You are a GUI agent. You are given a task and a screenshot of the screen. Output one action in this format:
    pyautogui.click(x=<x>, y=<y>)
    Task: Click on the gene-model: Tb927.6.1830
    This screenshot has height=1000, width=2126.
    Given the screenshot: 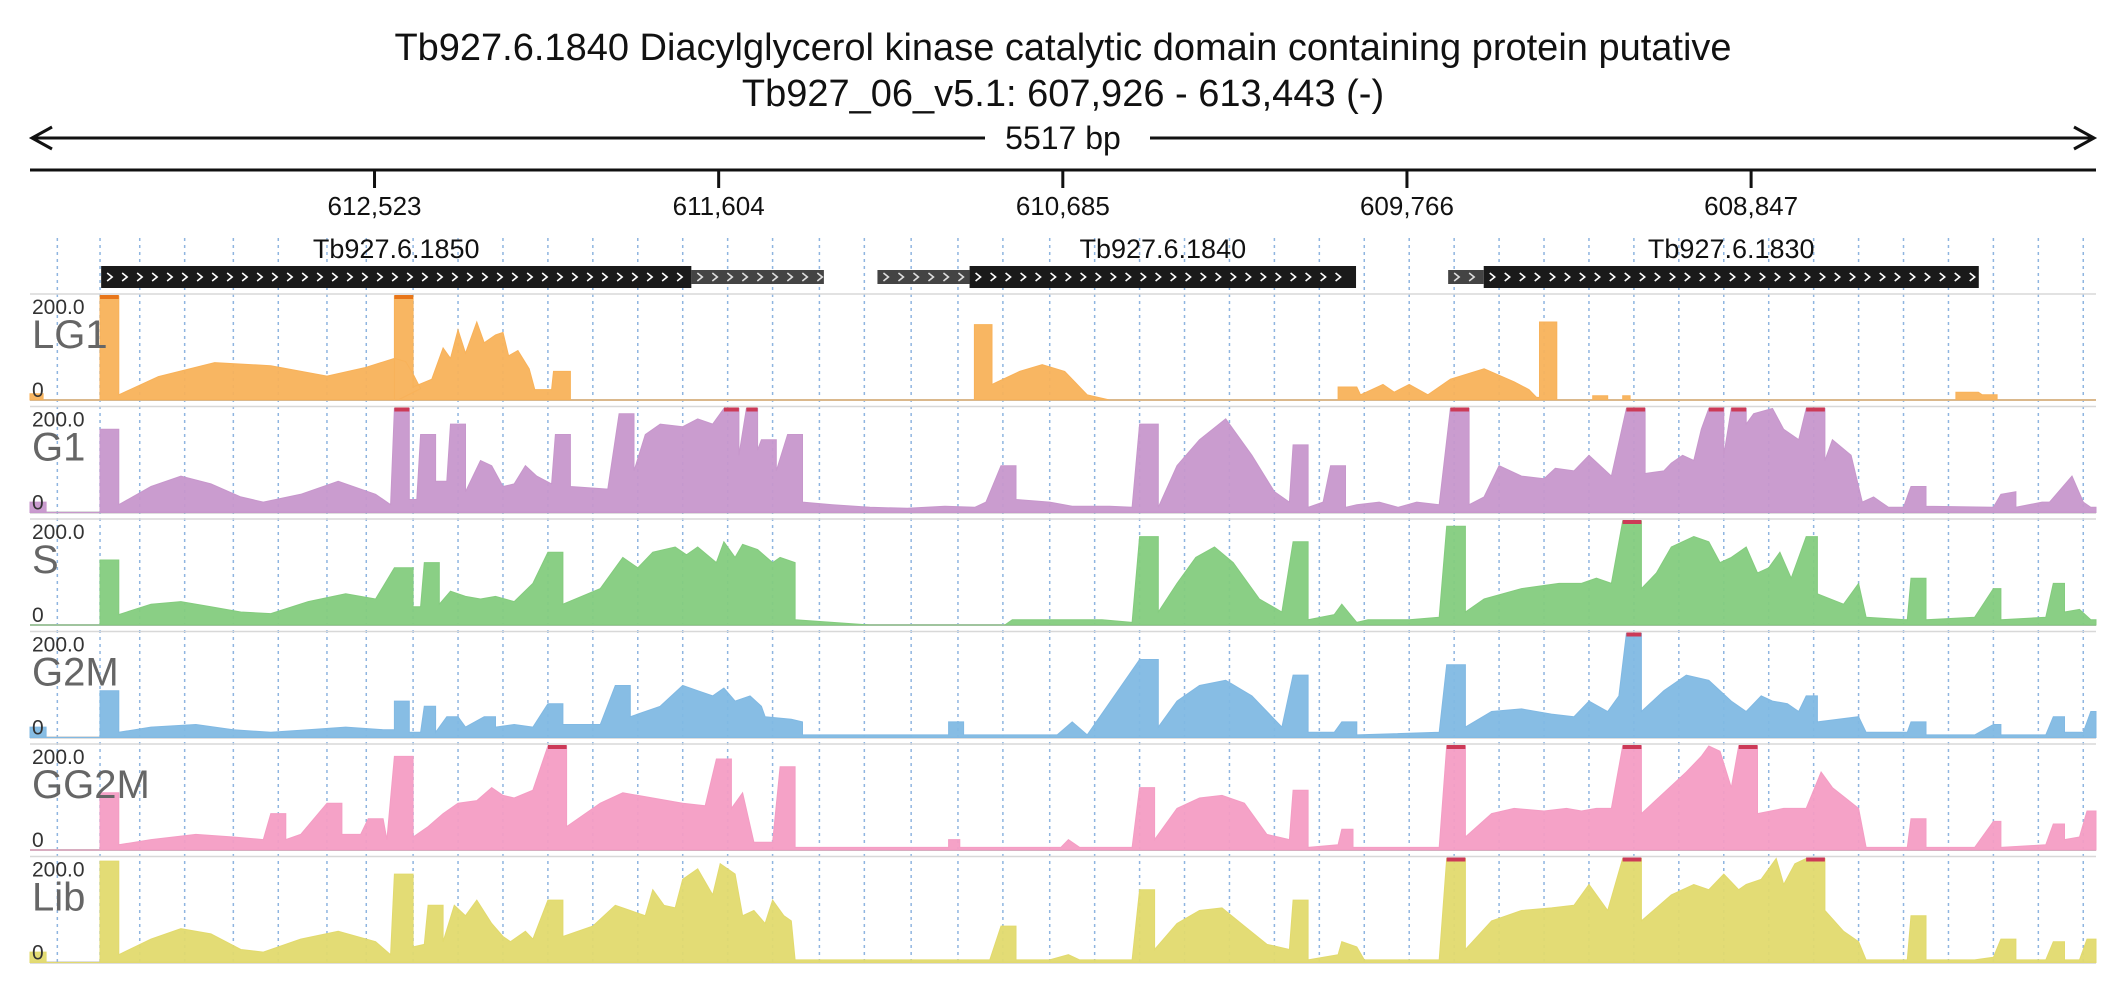 What is the action you would take?
    pyautogui.click(x=1713, y=261)
    